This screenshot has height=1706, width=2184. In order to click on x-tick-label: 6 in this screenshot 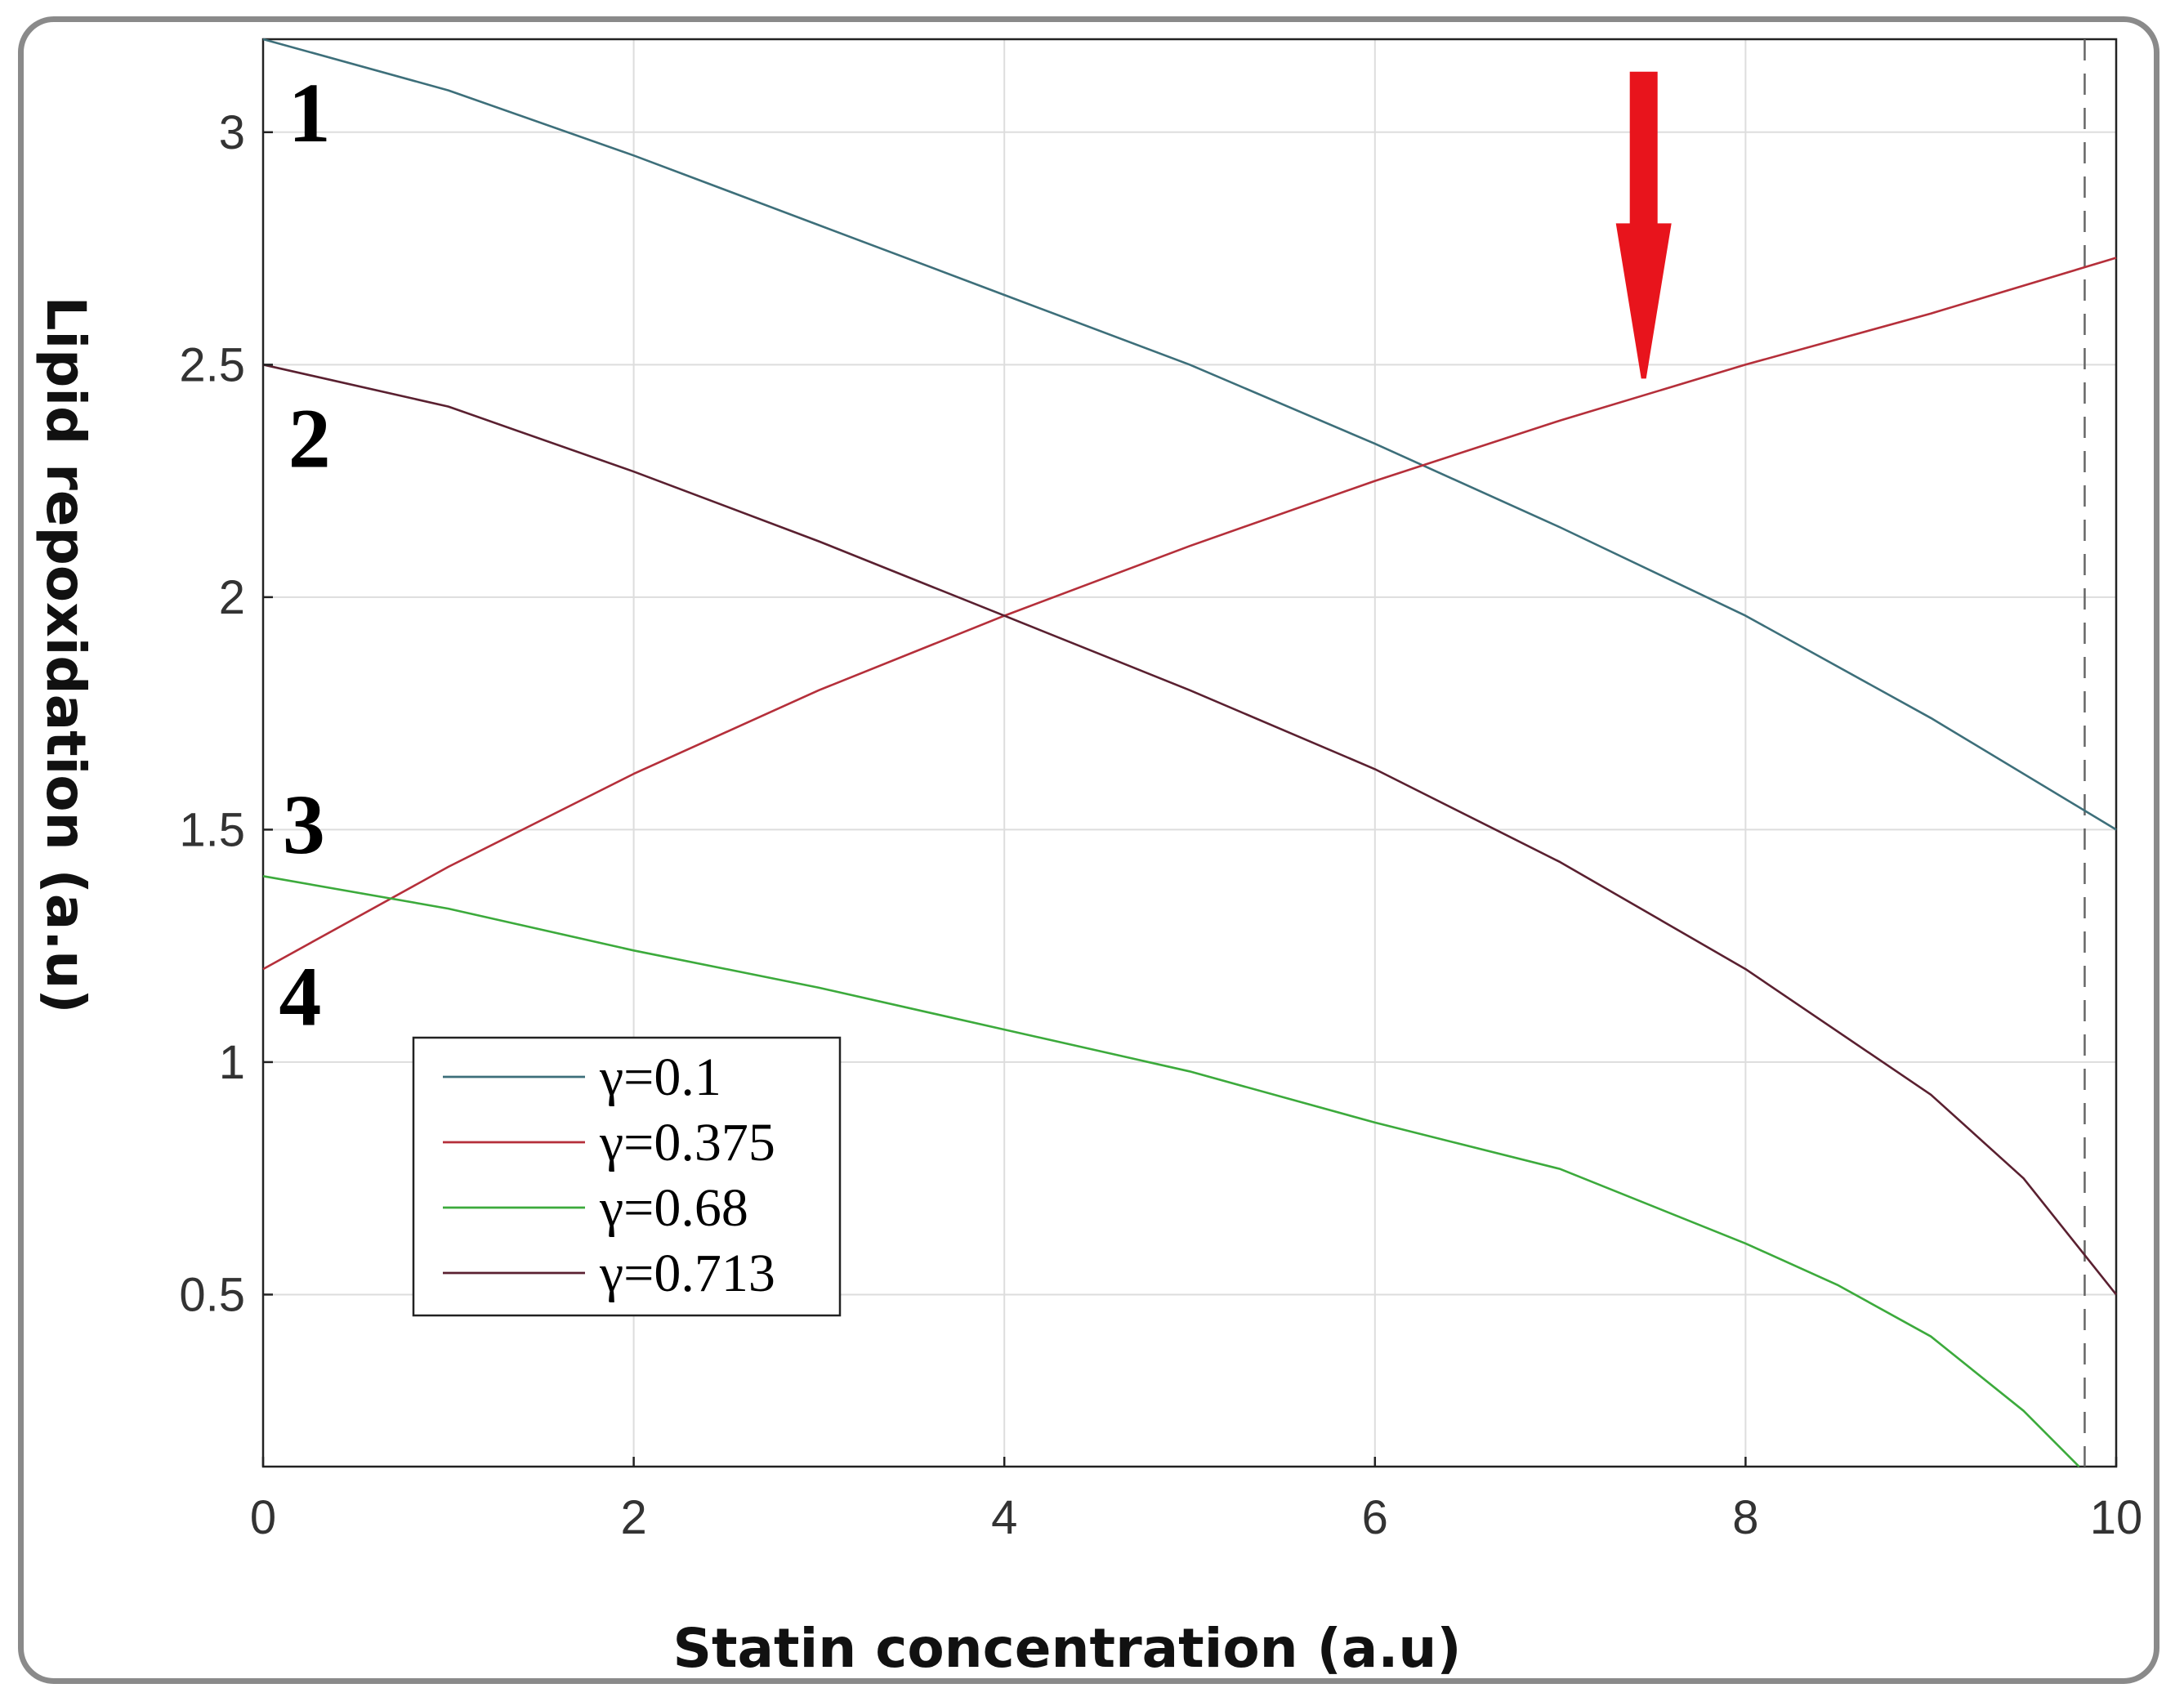, I will do `click(1375, 1517)`.